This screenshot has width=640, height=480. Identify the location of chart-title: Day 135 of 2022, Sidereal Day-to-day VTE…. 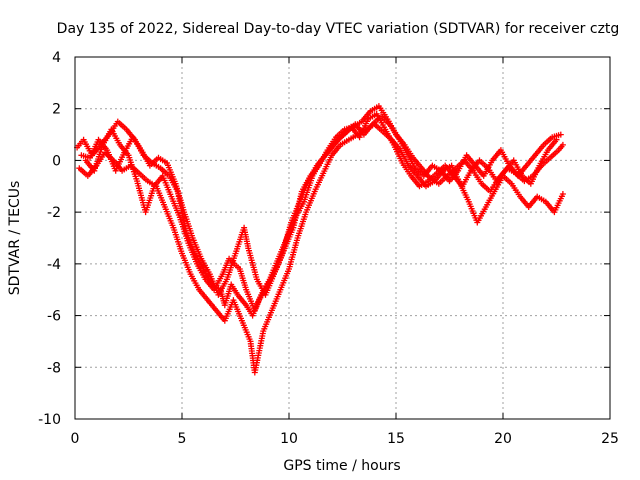
(338, 29).